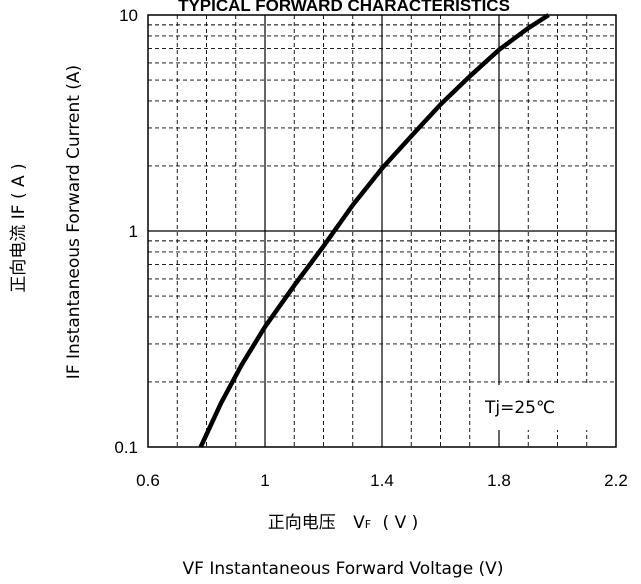 Image resolution: width=641 pixels, height=584 pixels. I want to click on y-tick-label: 1, so click(133, 231).